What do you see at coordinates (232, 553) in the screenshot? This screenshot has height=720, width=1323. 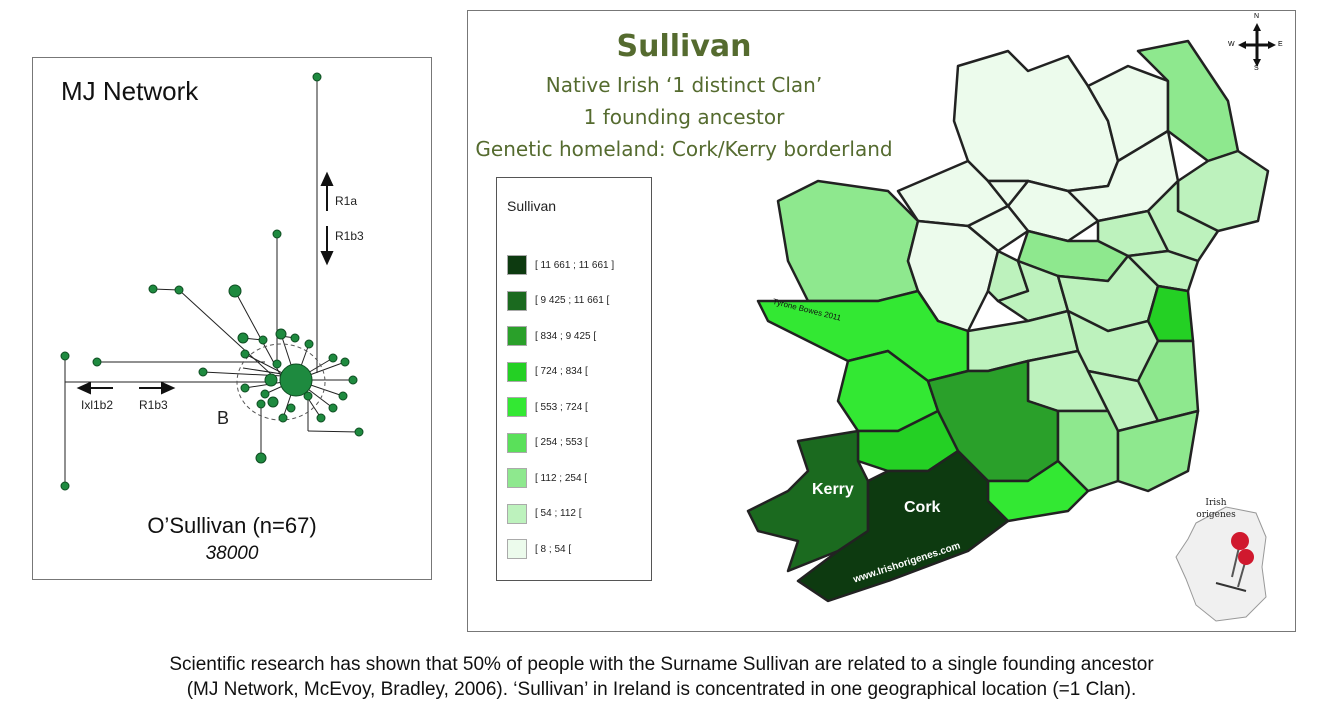 I see `network-subcaption: 38000` at bounding box center [232, 553].